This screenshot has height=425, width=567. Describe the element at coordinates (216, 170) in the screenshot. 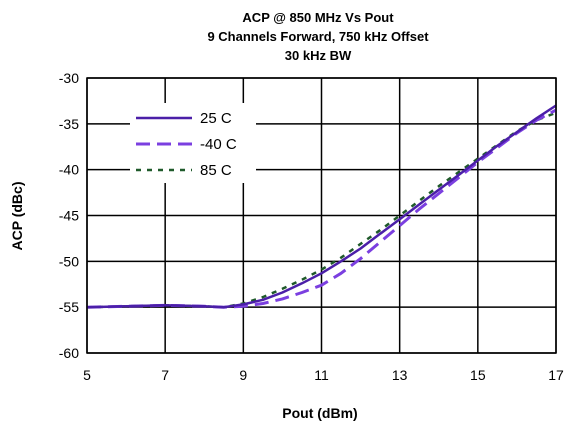

I see `legend-label: 85 C` at that location.